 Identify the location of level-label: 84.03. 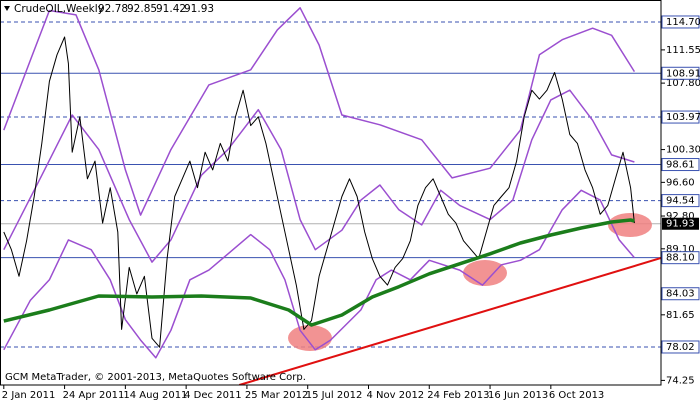
(680, 294).